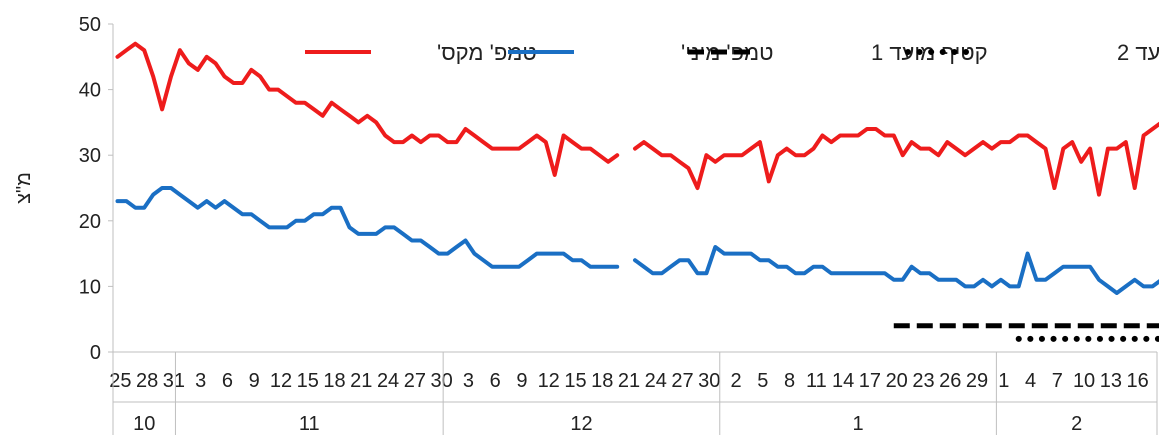  Describe the element at coordinates (1111, 381) in the screenshot. I see `x-tick-label: 13` at that location.